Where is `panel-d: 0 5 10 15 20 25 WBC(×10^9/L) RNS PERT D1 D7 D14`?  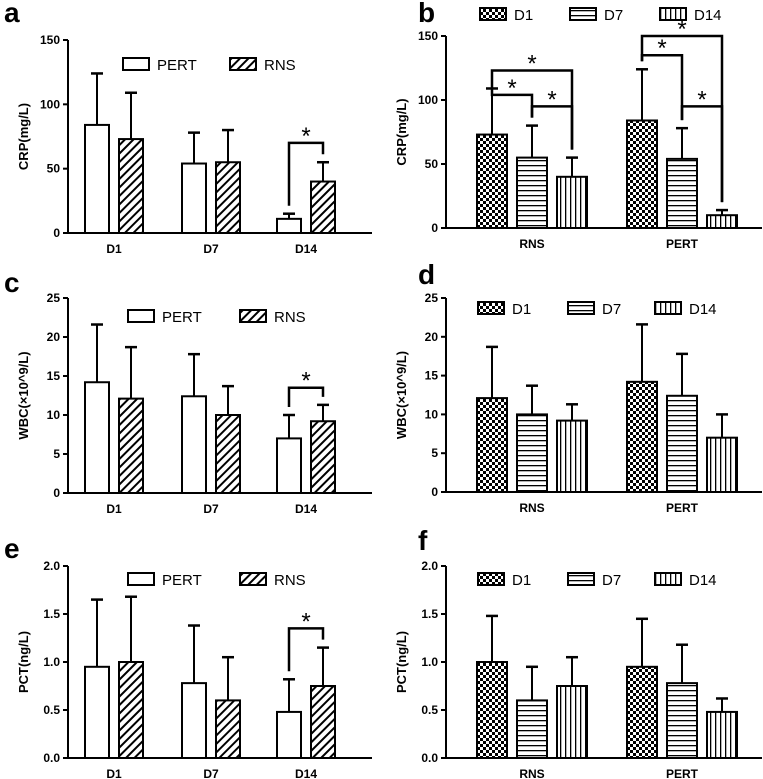 panel-d: 0 5 10 15 20 25 WBC(×10^9/L) RNS PERT D1 D7 D14 is located at coordinates (578, 403).